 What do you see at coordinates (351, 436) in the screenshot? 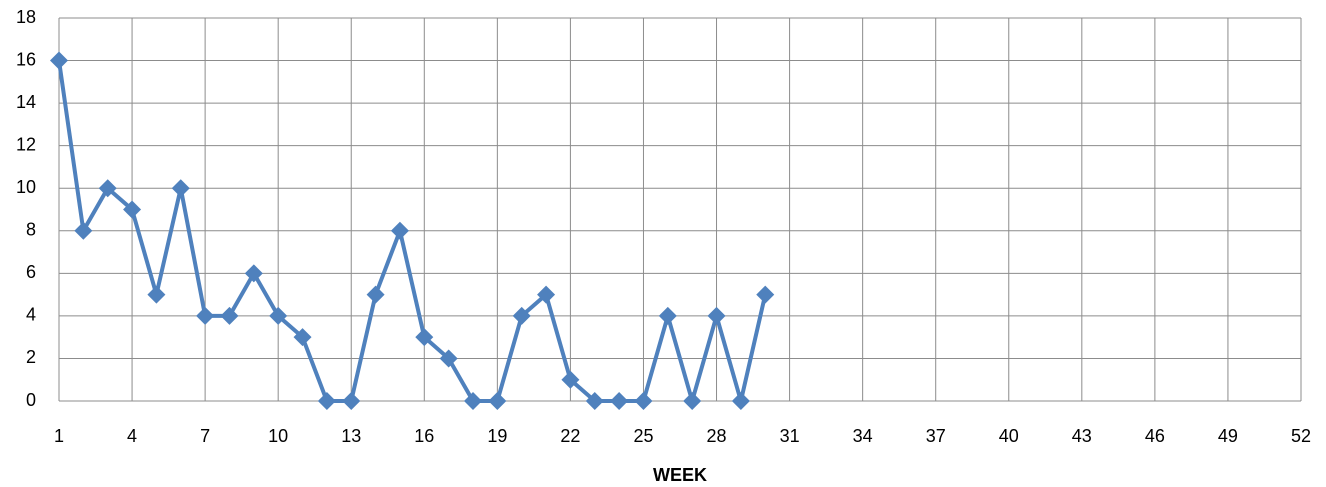
I see `x-tick-label: 13` at bounding box center [351, 436].